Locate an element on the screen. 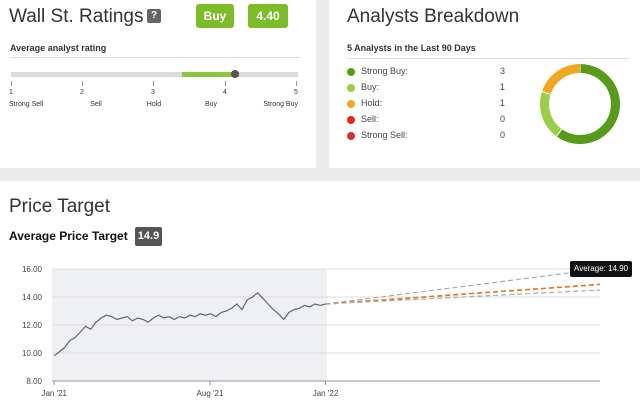 This screenshot has height=400, width=640. avg-rating-label: Average analyst rating is located at coordinates (58, 48).